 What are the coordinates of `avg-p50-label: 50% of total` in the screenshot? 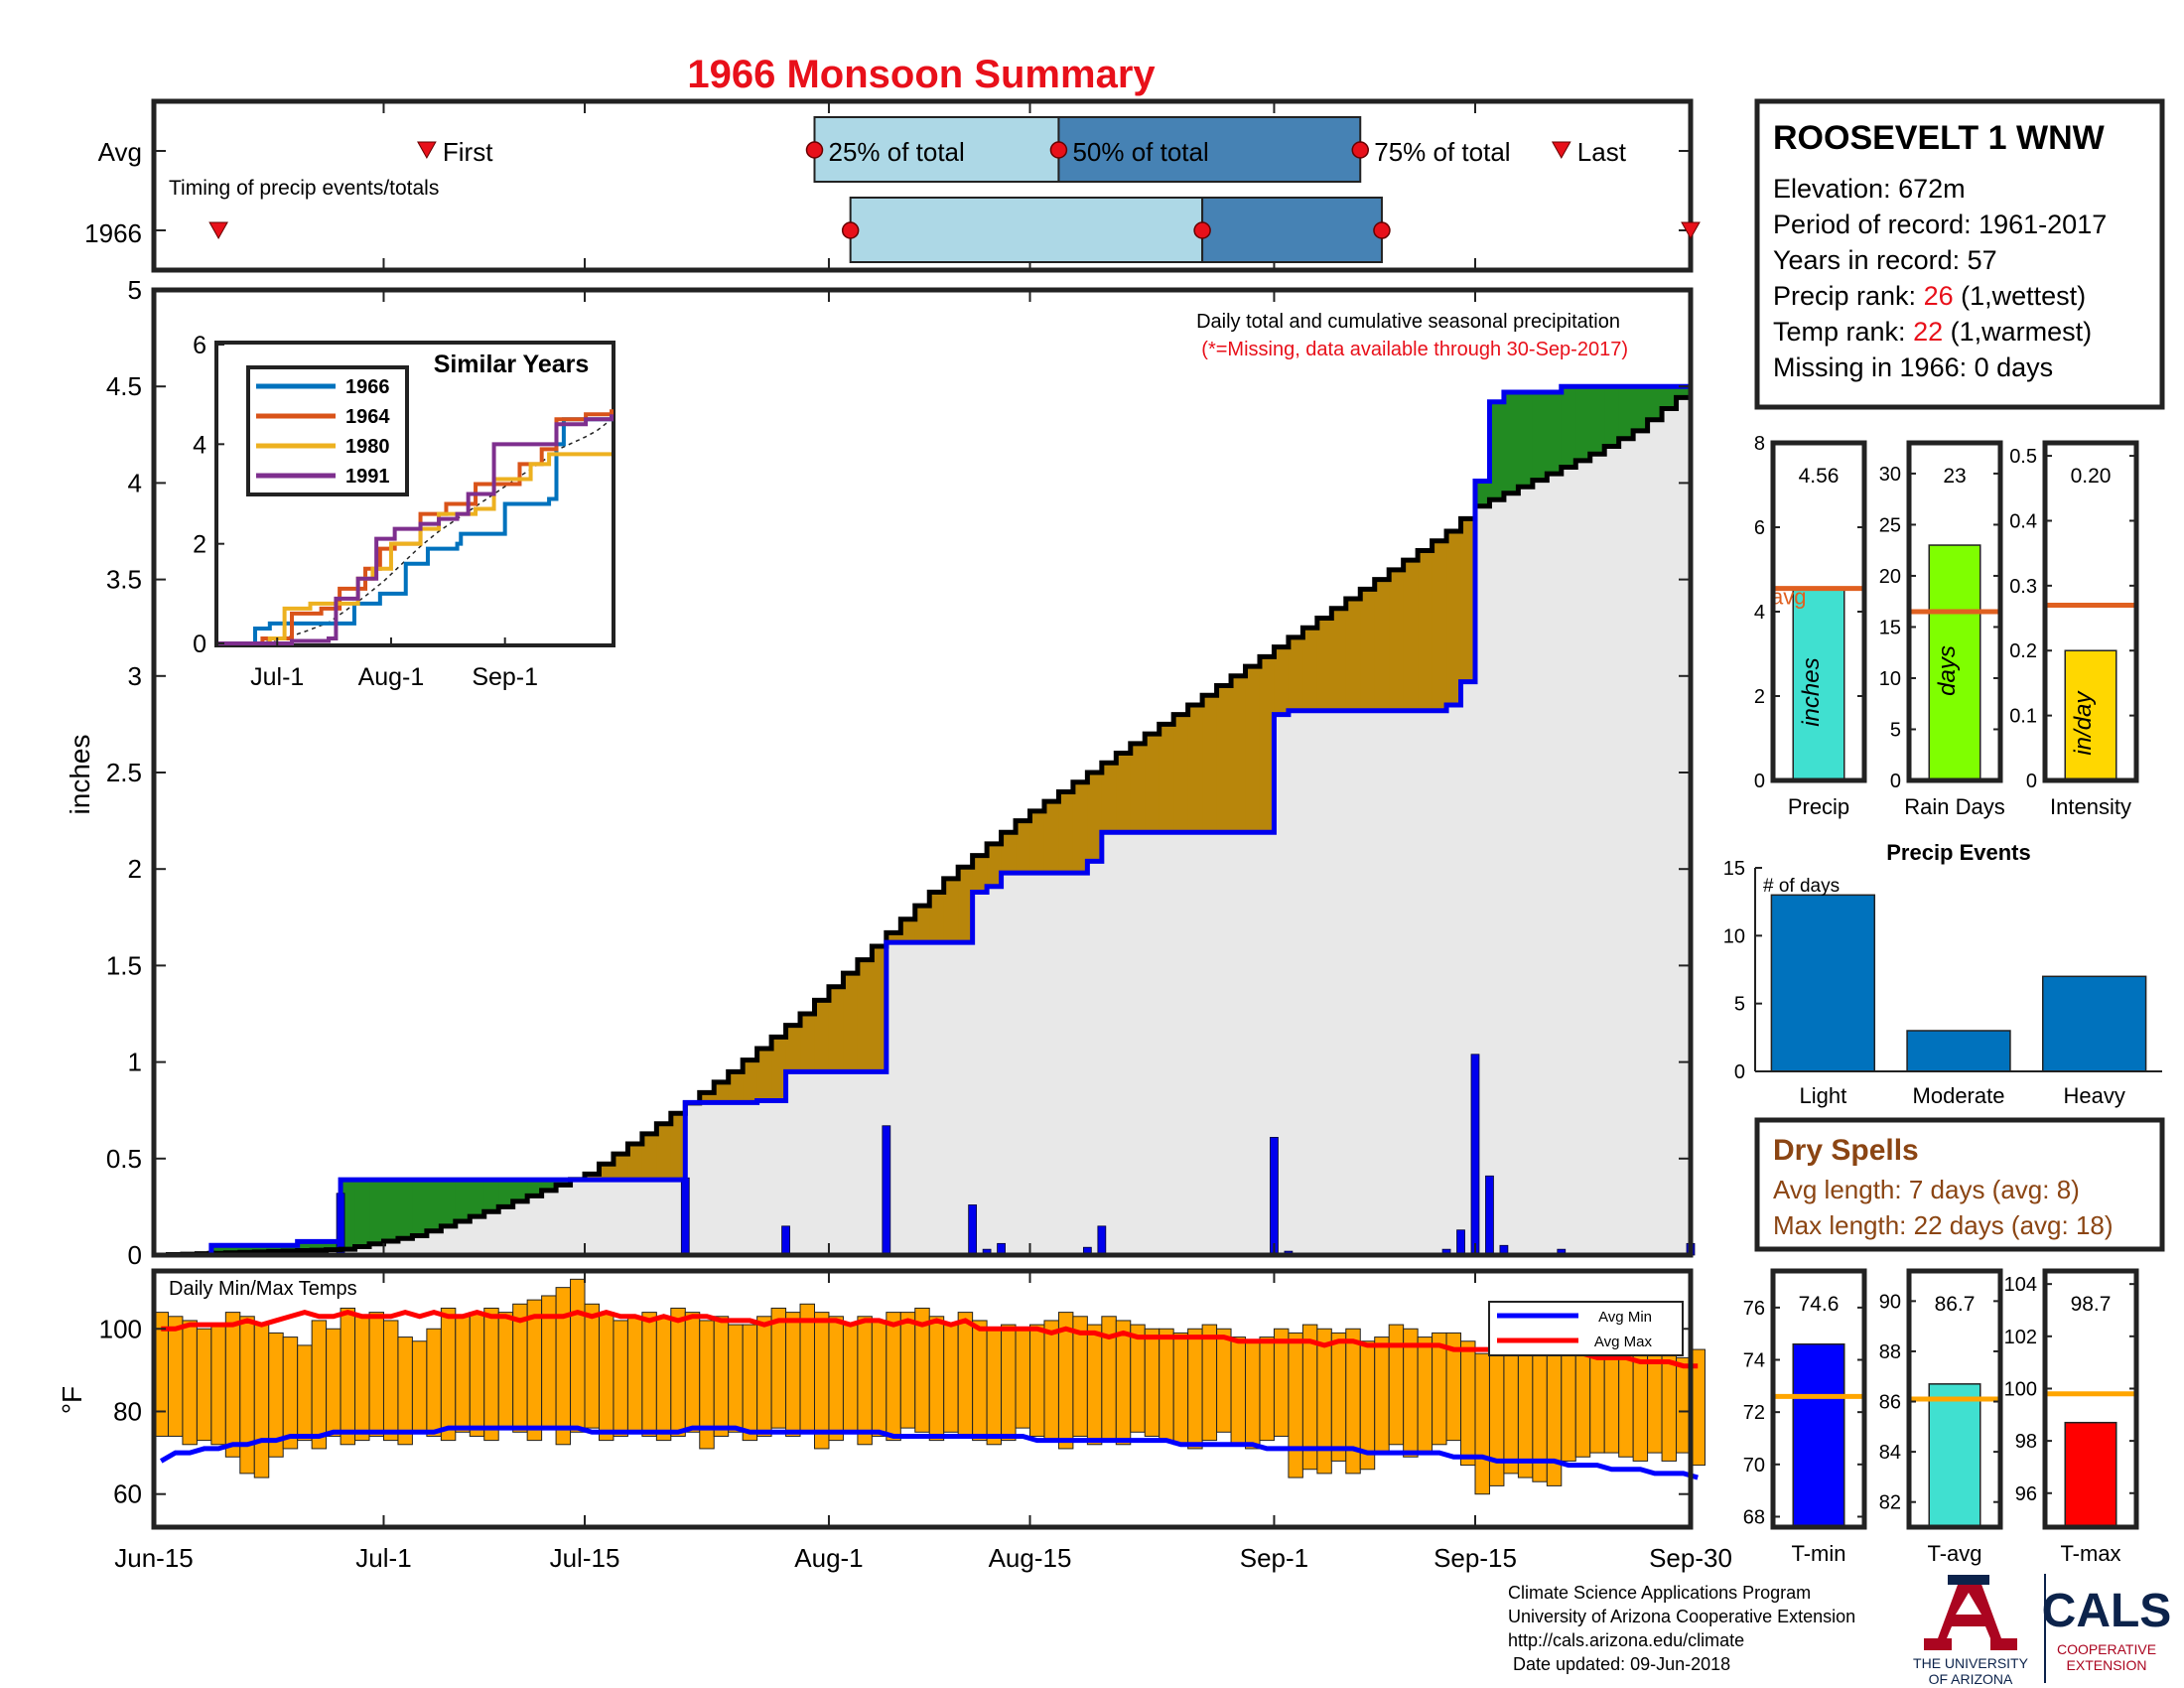 It's located at (1140, 152).